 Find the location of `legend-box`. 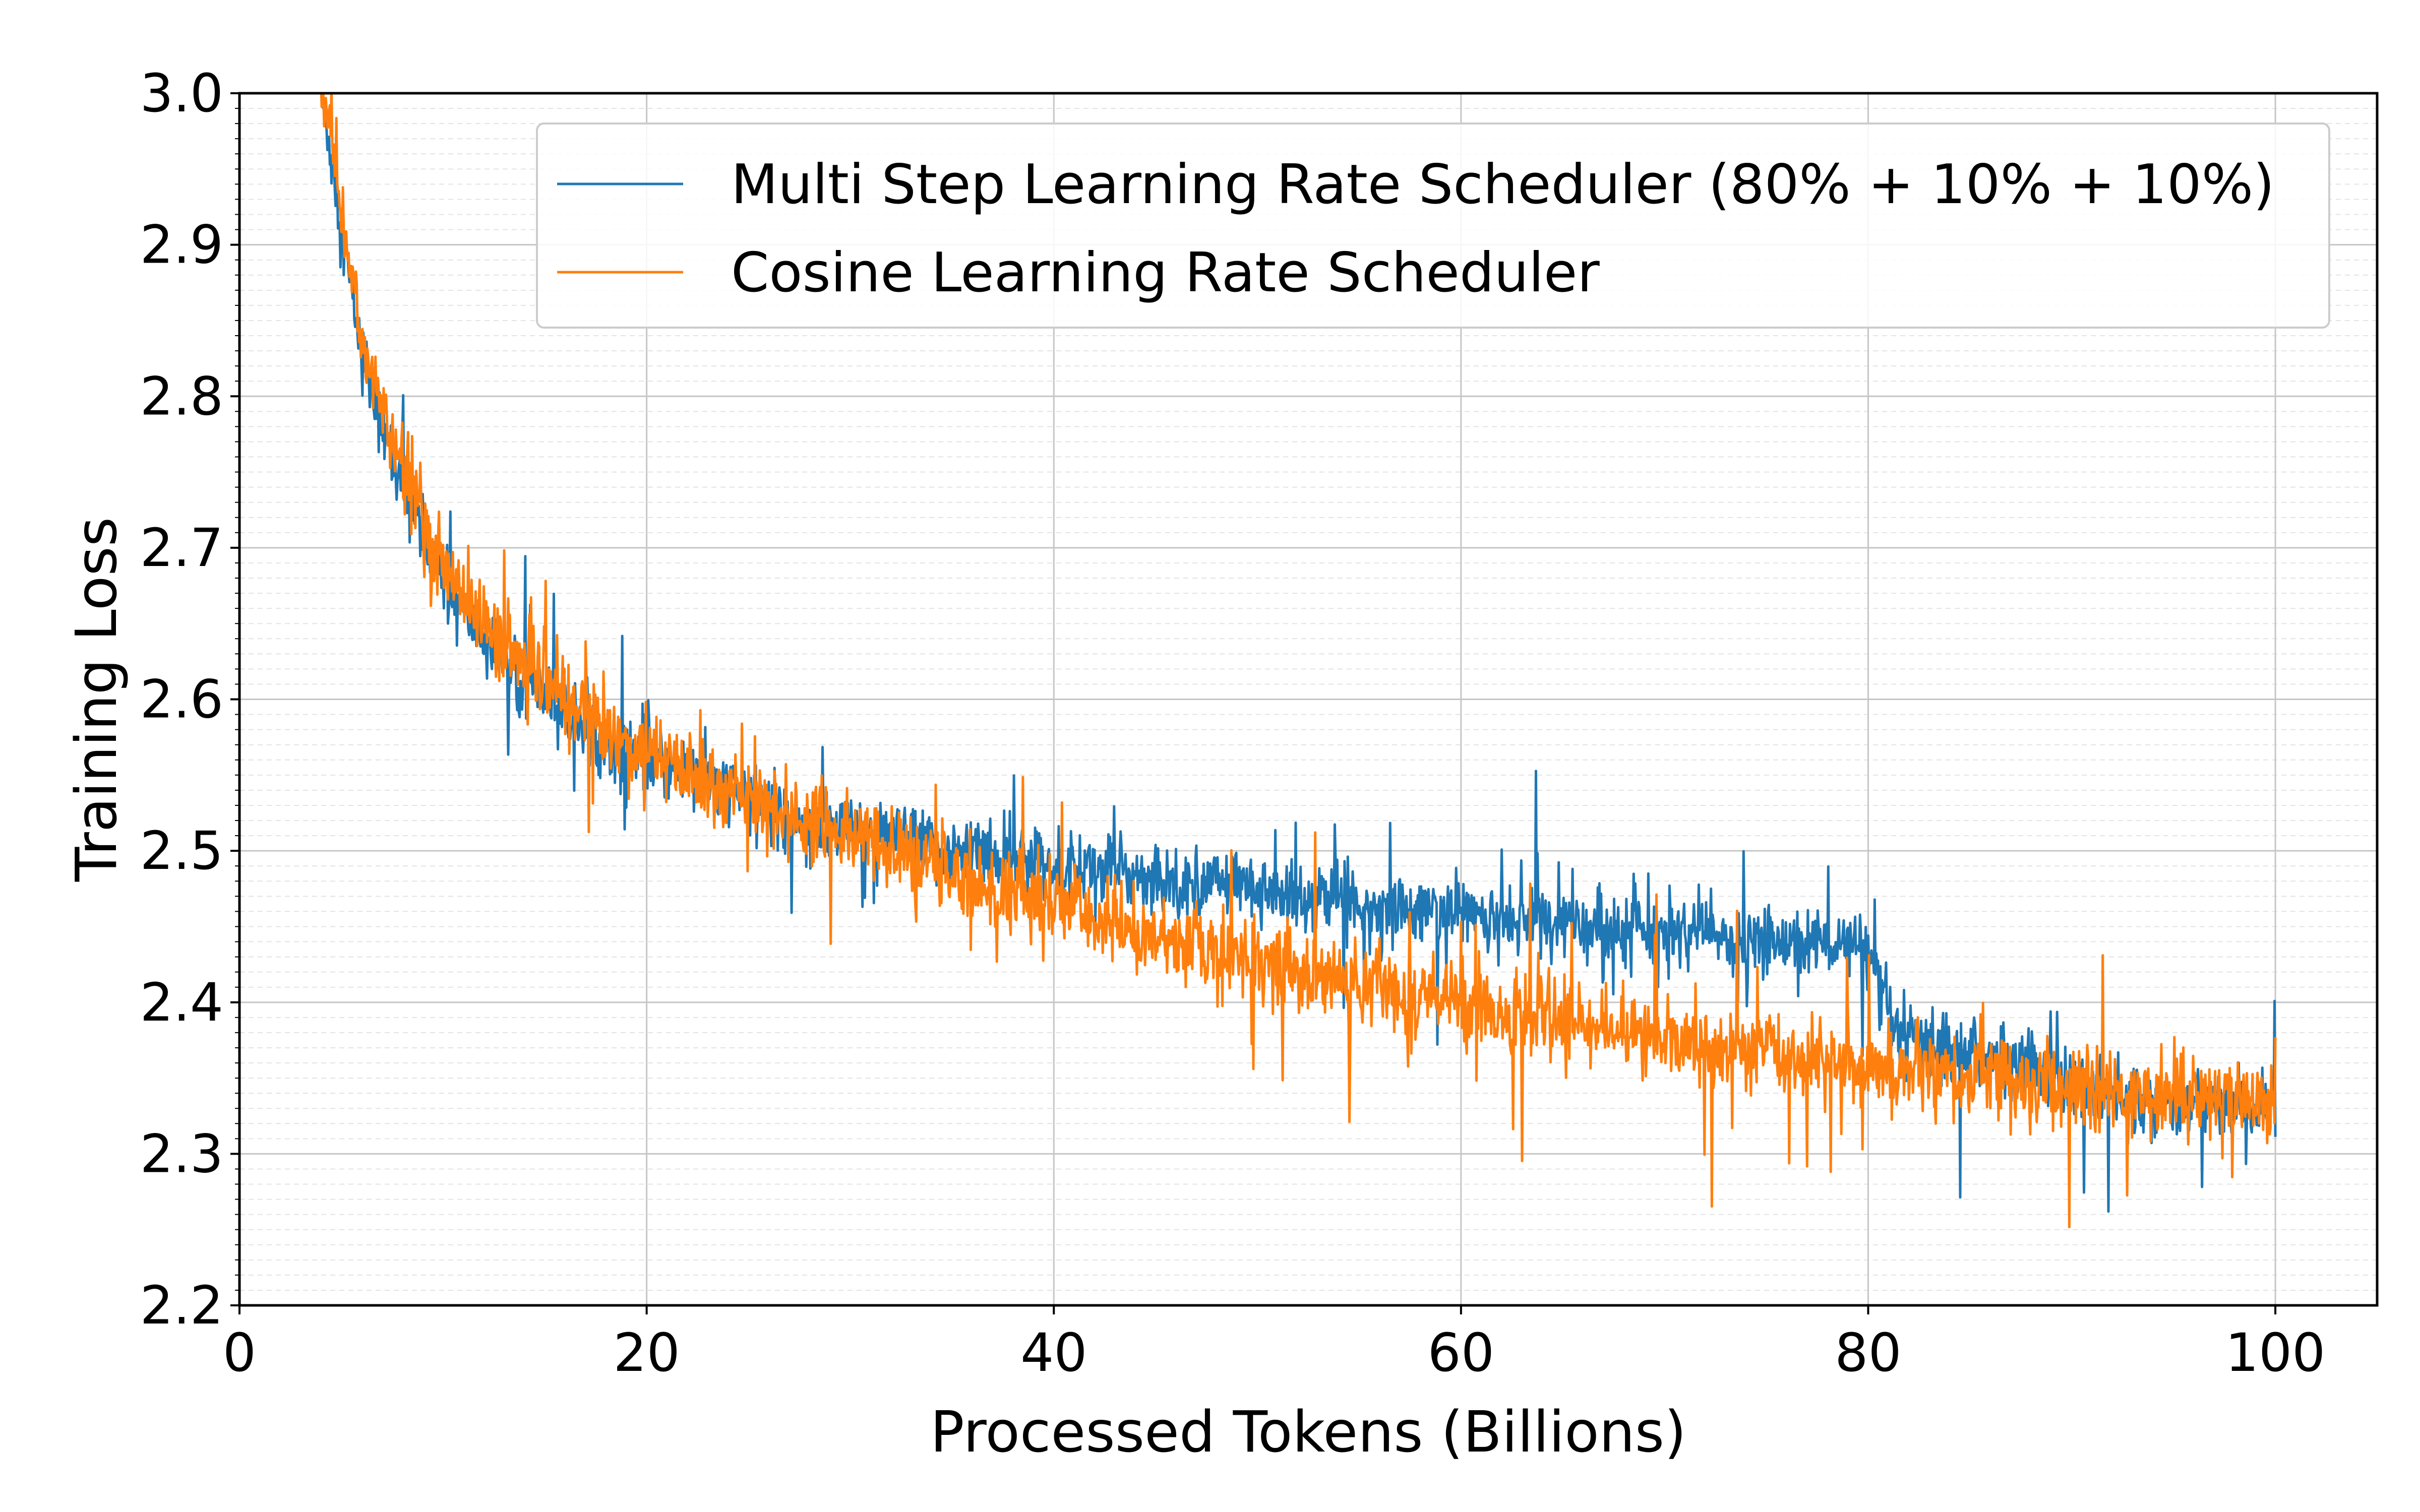

legend-box is located at coordinates (1433, 225).